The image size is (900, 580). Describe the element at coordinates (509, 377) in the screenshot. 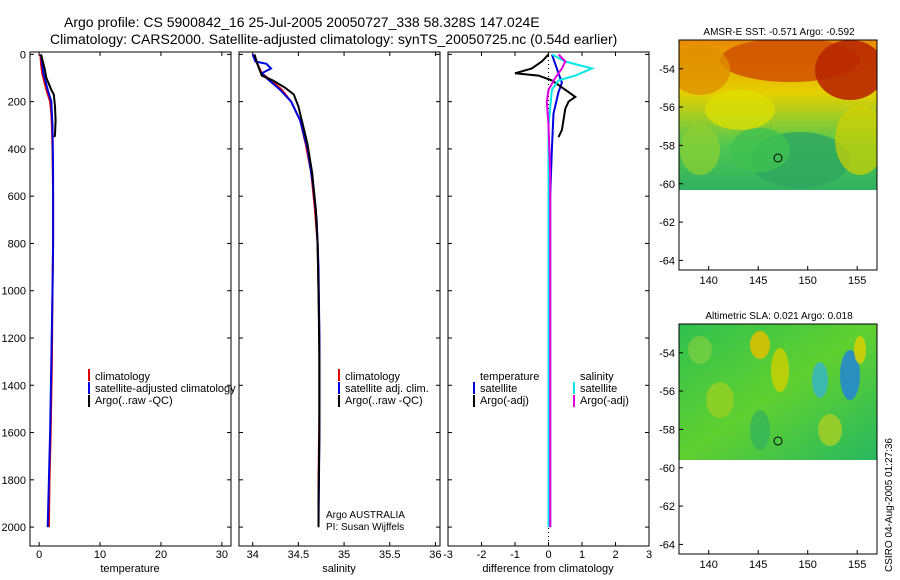

I see `legend-heading-temperature: temperature` at that location.